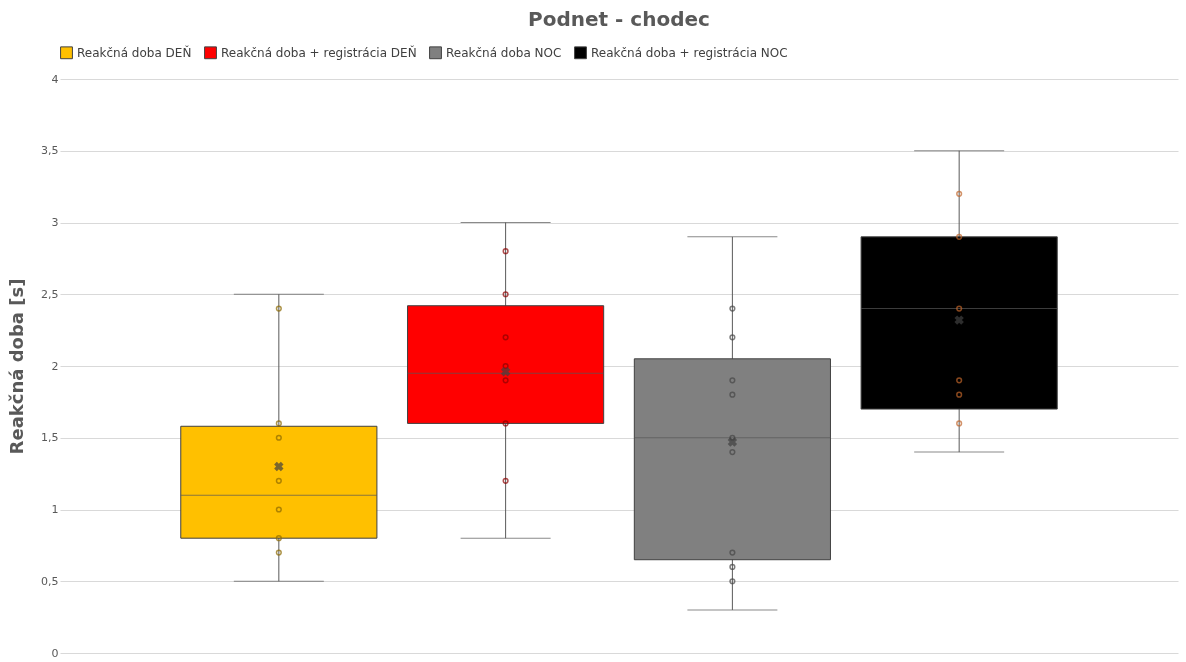 The height and width of the screenshot is (662, 1186). Describe the element at coordinates (55, 509) in the screenshot. I see `y-tick-label: 1` at that location.